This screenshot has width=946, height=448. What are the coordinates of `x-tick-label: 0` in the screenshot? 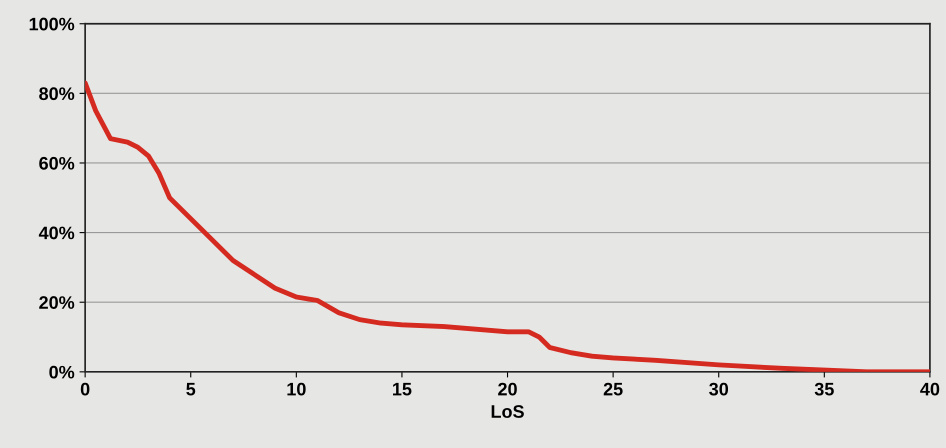 It's located at (85, 389).